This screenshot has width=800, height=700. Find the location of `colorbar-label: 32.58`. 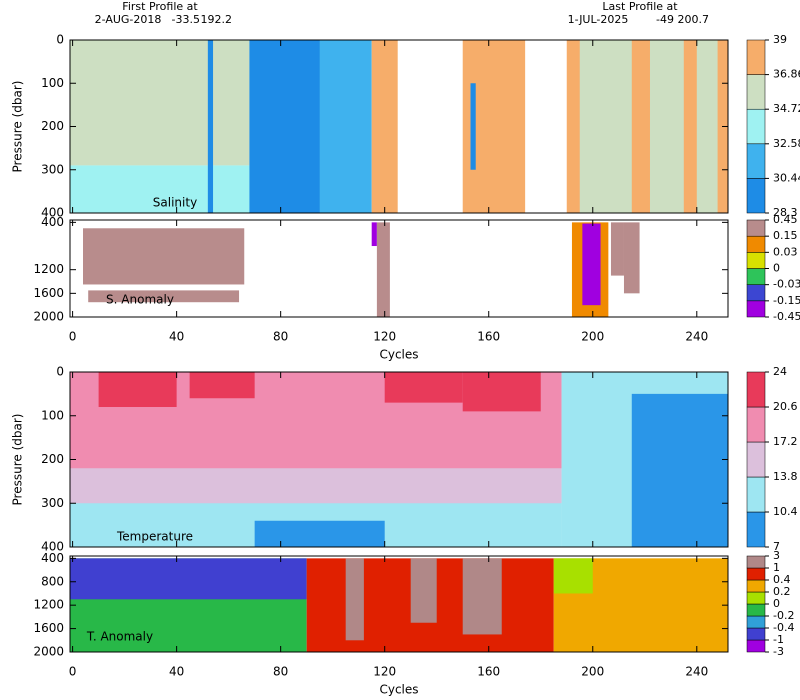

colorbar-label: 32.58 is located at coordinates (786, 143).